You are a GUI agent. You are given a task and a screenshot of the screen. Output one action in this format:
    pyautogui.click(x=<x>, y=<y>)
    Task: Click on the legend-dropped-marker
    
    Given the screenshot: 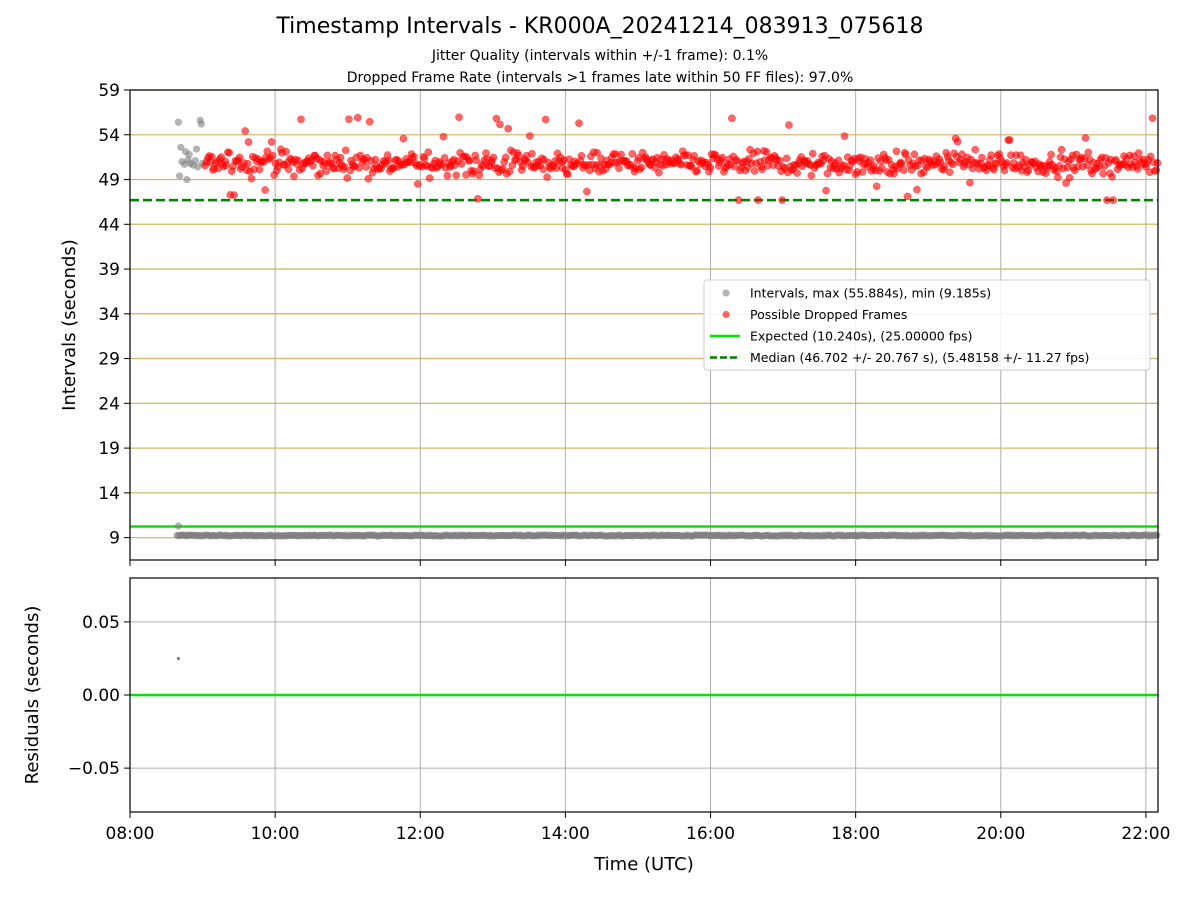 What is the action you would take?
    pyautogui.click(x=726, y=314)
    